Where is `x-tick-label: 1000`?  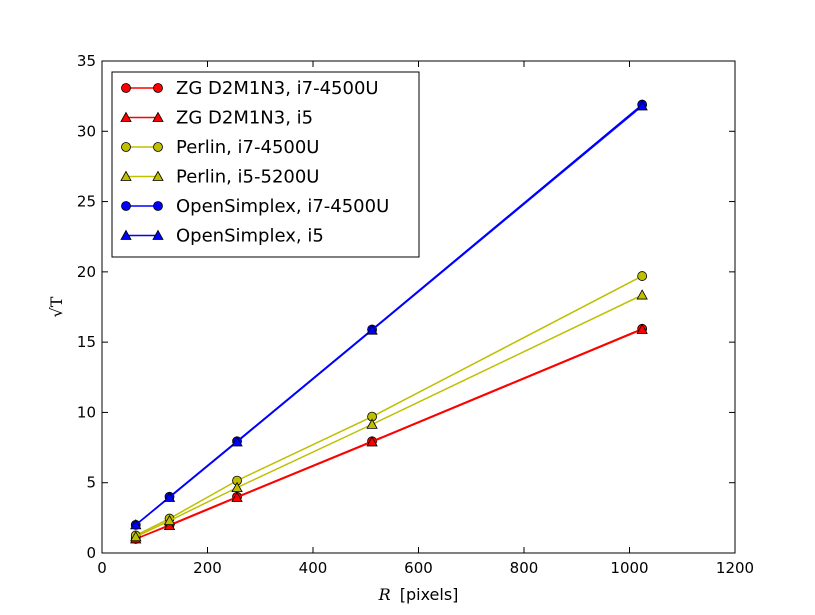
x-tick-label: 1000 is located at coordinates (629, 568).